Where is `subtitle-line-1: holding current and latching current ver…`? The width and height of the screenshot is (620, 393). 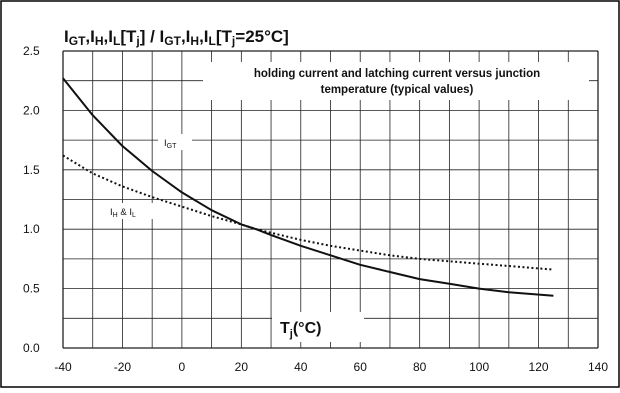
subtitle-line-1: holding current and latching current ver… is located at coordinates (397, 74).